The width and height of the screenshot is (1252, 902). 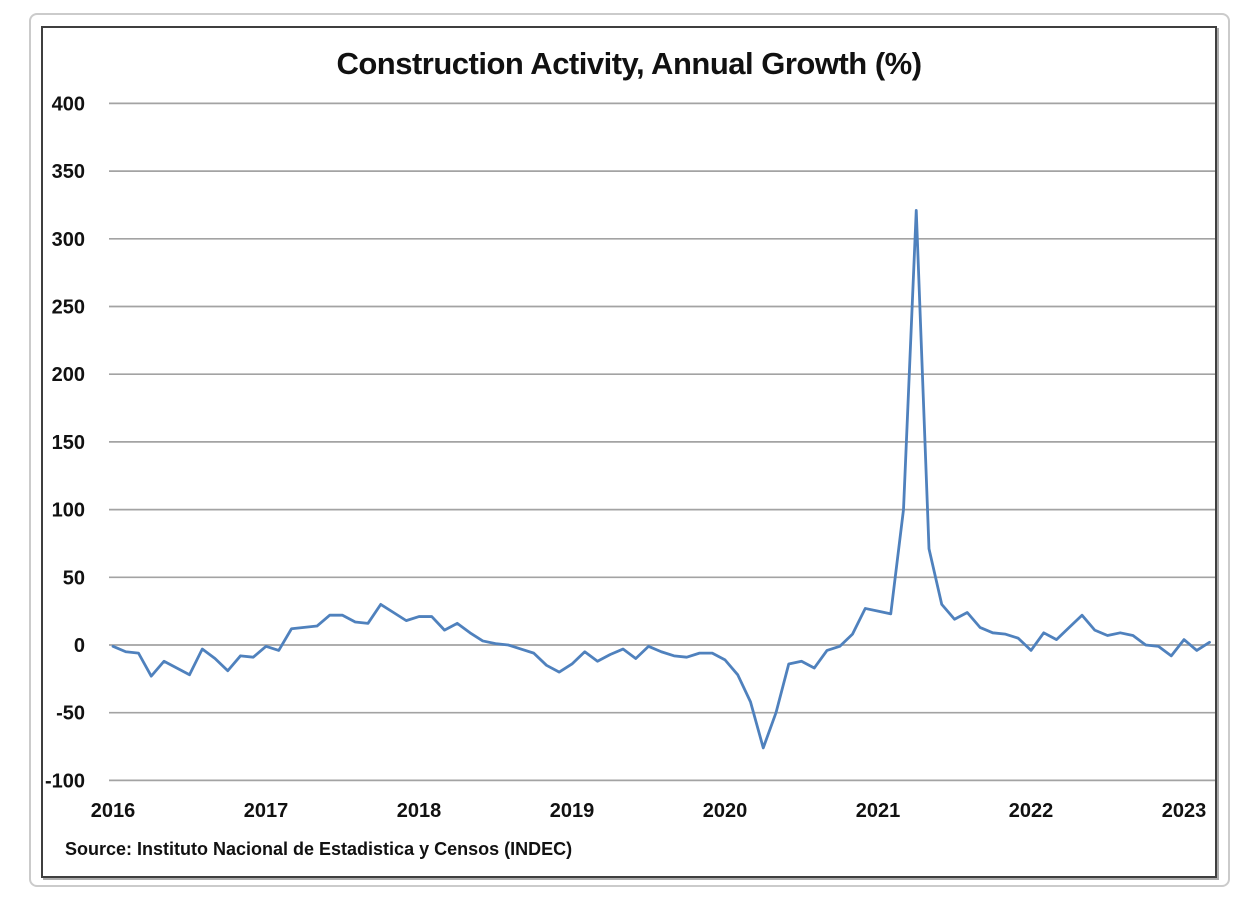 I want to click on y-tick-label: 200, so click(x=68, y=375).